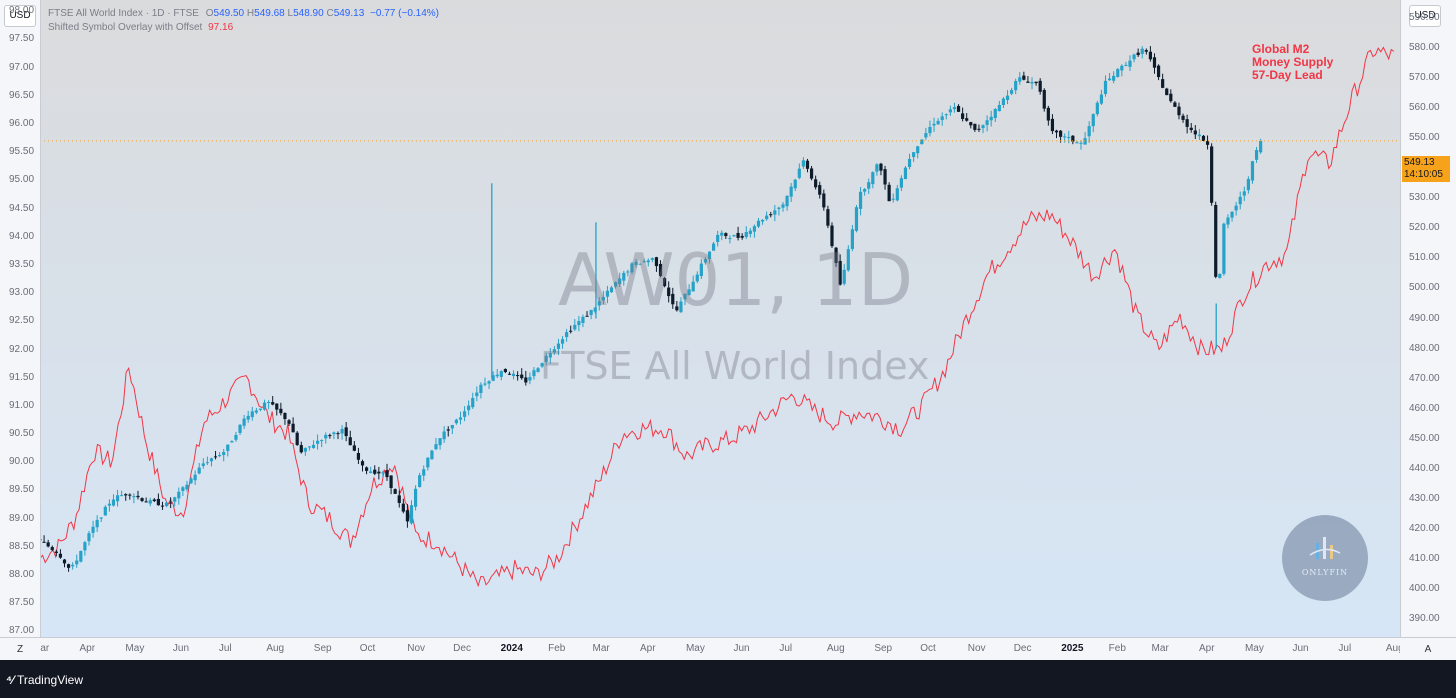  What do you see at coordinates (1423, 174) in the screenshot?
I see `bar-countdown: 14:10:05` at bounding box center [1423, 174].